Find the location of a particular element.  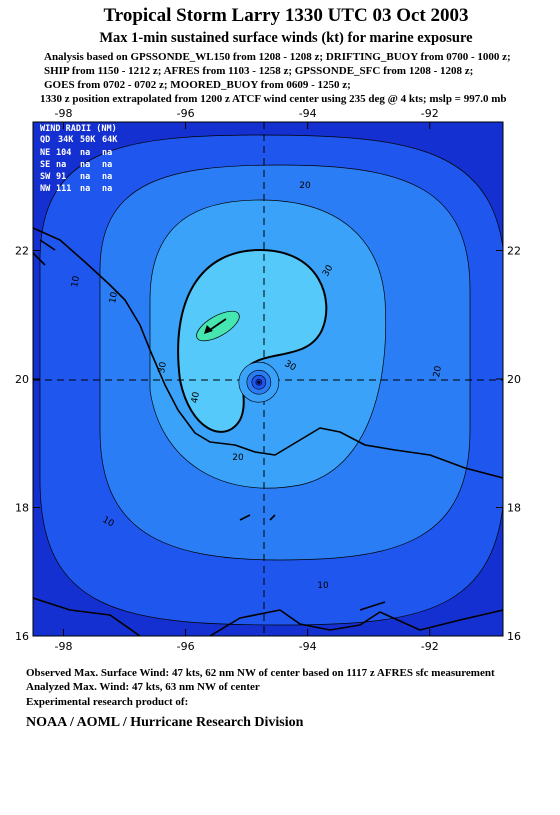

radii-header: 50K is located at coordinates (88, 140).